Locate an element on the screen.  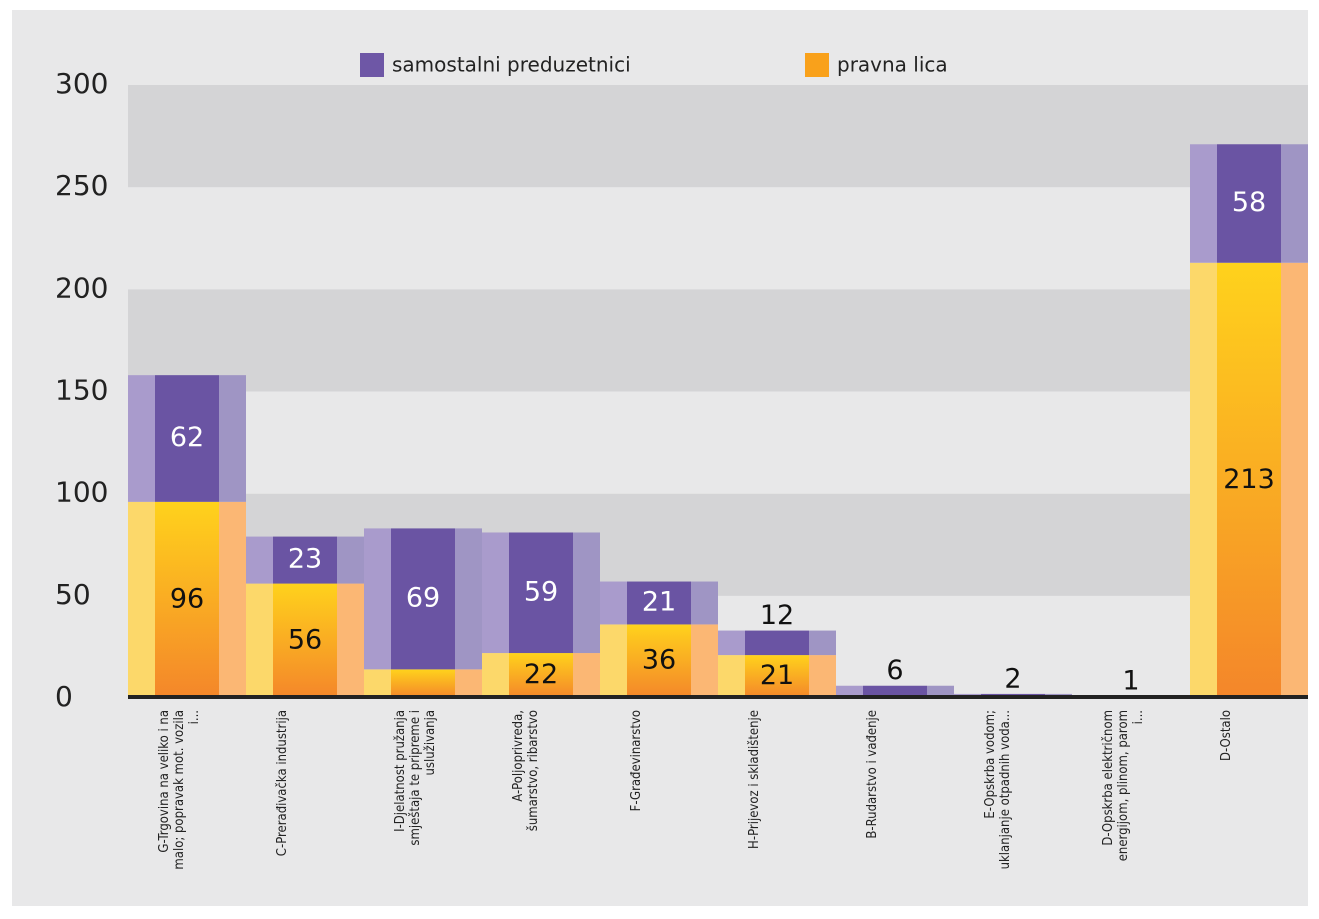
value-label: 22 is located at coordinates (541, 674).